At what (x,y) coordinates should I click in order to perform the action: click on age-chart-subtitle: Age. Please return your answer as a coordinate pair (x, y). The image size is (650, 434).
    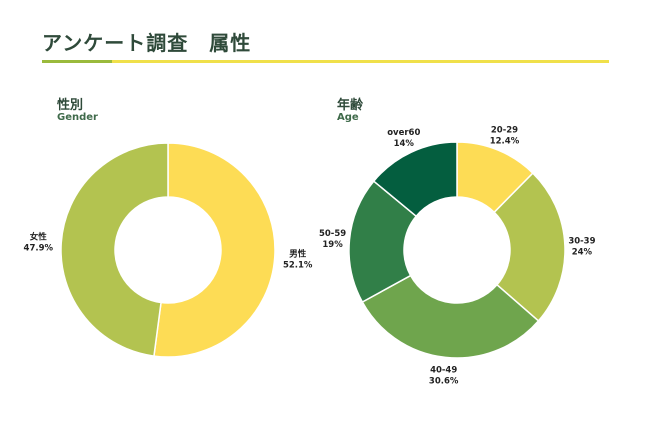
    Looking at the image, I should click on (348, 117).